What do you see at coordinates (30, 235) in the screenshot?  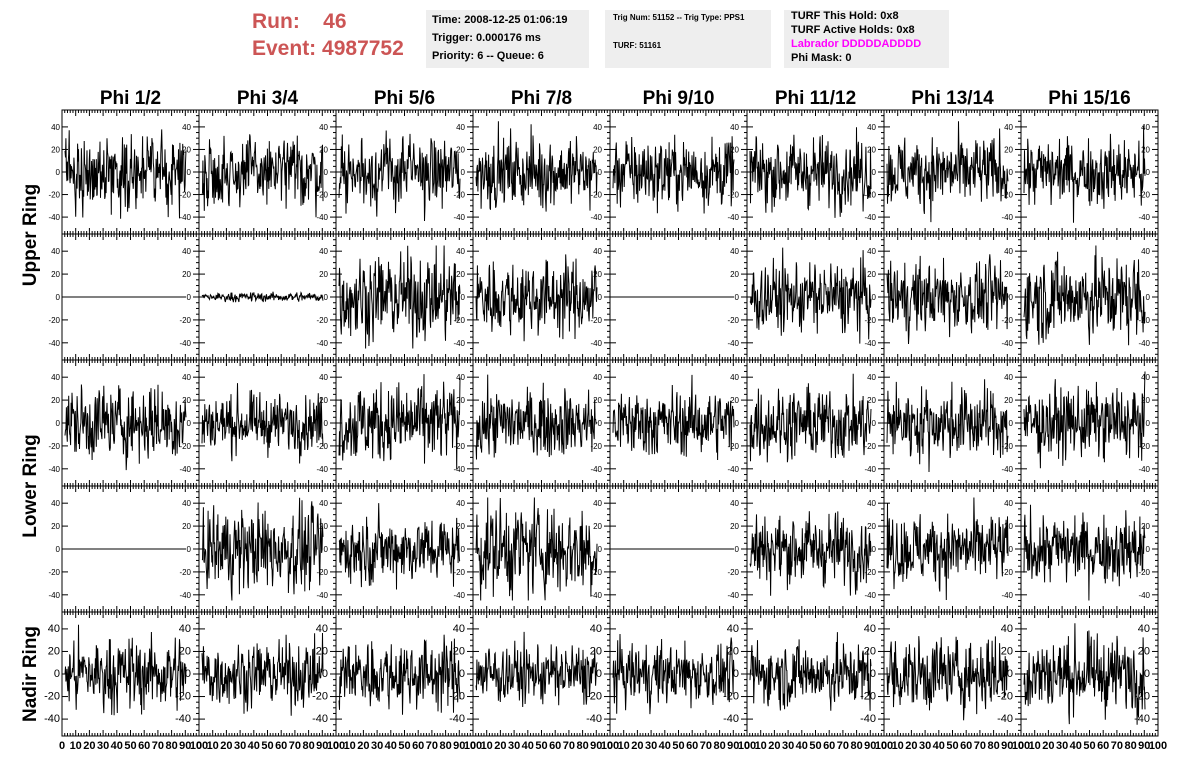 I see `row-label: Upper Ring` at bounding box center [30, 235].